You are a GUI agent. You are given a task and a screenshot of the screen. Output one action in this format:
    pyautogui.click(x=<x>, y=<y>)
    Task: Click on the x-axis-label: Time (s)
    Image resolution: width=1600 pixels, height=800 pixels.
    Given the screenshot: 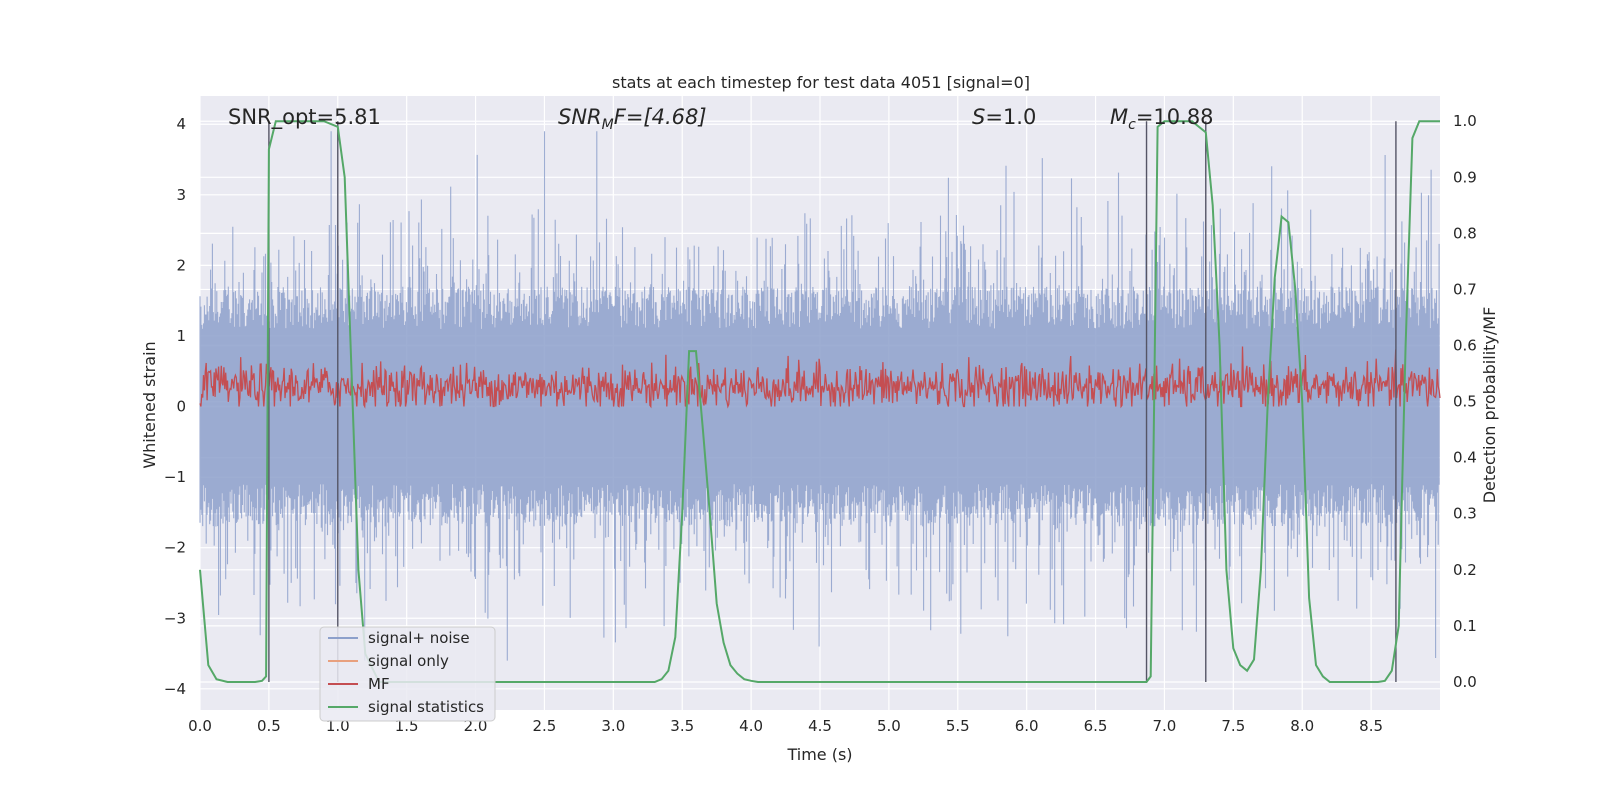 What is the action you would take?
    pyautogui.click(x=819, y=754)
    